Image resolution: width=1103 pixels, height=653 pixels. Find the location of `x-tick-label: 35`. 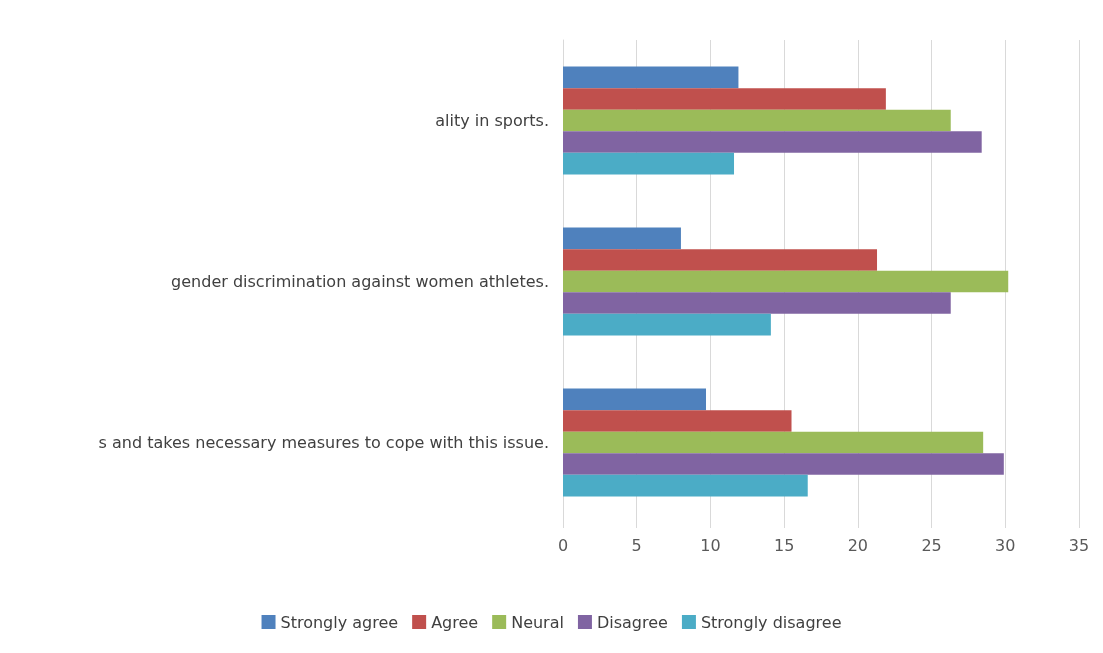

x-tick-label: 35 is located at coordinates (1079, 545).